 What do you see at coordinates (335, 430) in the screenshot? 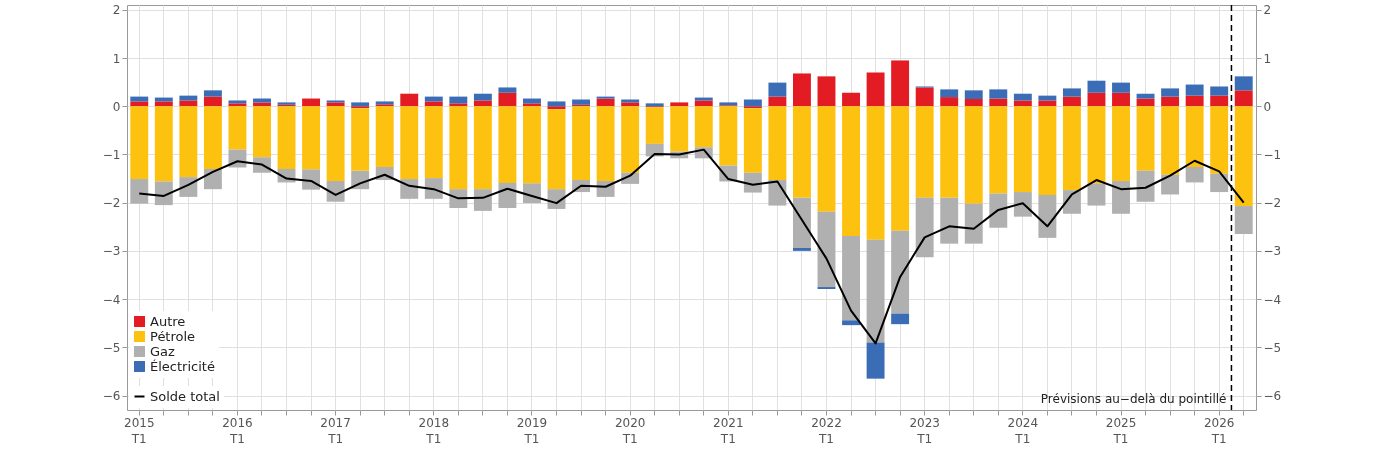
I see `x-tick-label: 2017 T1` at bounding box center [335, 430].